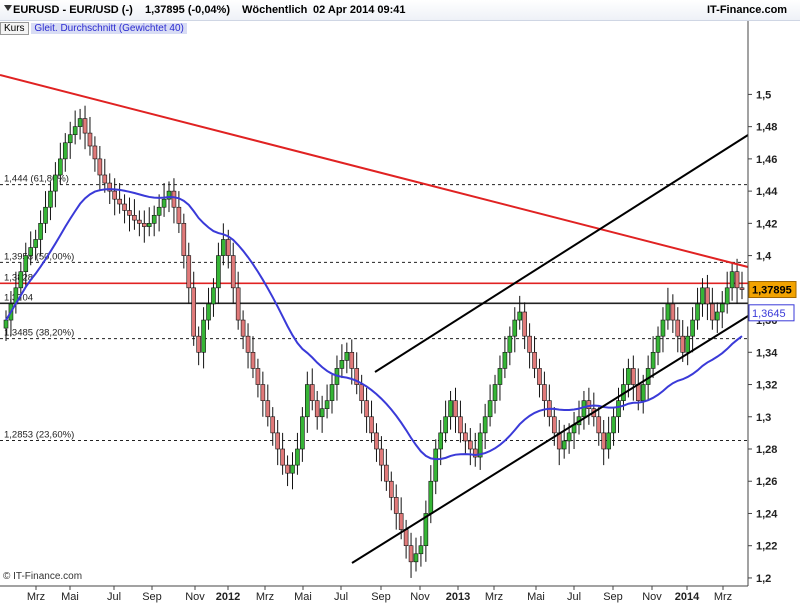 This screenshot has height=614, width=800. I want to click on last-price-badge, so click(772, 290).